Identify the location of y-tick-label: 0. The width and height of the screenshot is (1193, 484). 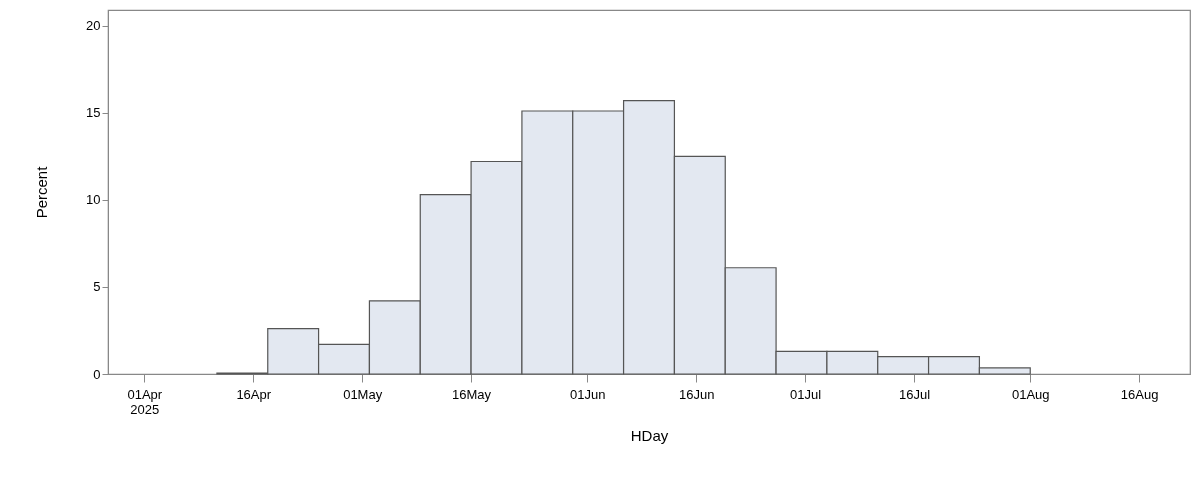
(97, 374).